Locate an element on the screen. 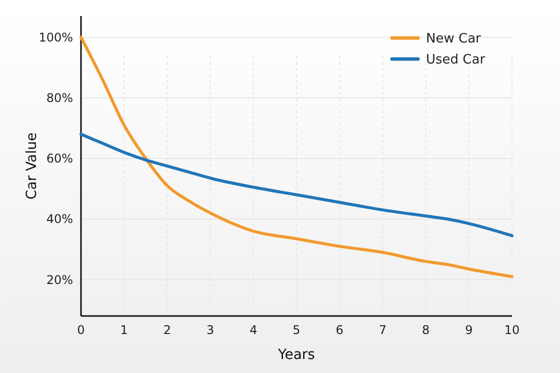 The height and width of the screenshot is (373, 560). y-tick-label: 40% is located at coordinates (59, 219).